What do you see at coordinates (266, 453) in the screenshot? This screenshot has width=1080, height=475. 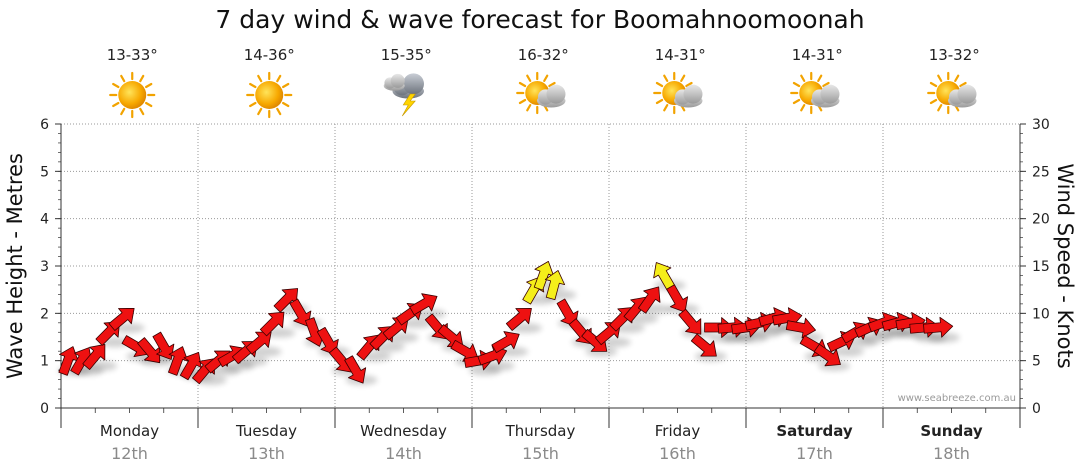 I see `day-date-label: 13th` at bounding box center [266, 453].